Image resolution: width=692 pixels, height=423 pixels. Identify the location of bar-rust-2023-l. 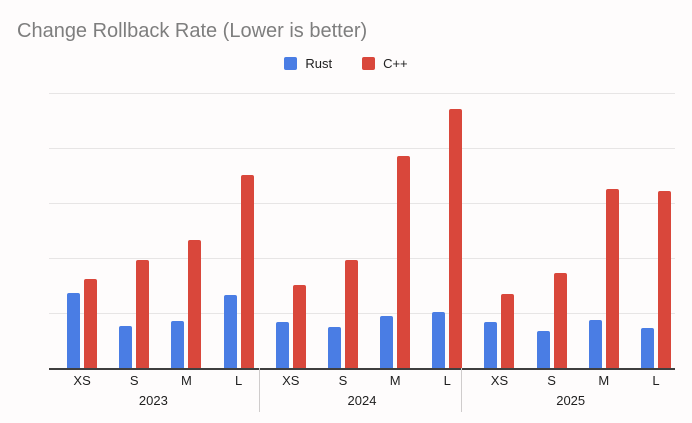
(230, 331).